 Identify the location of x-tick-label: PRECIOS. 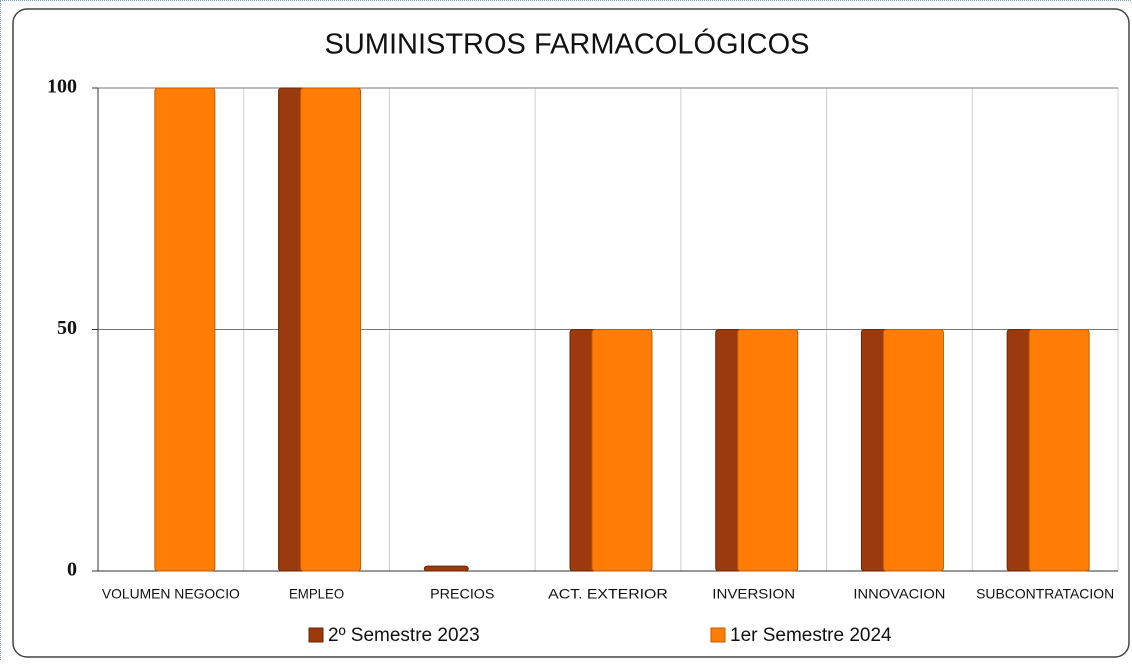
(462, 594).